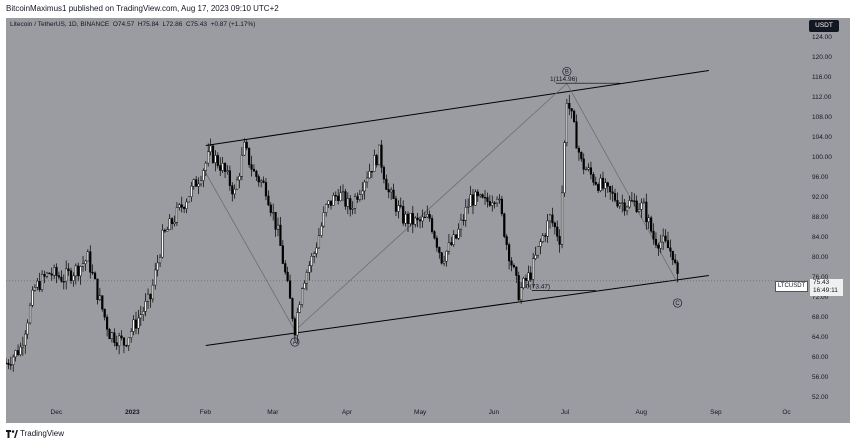 Image resolution: width=850 pixels, height=443 pixels. Describe the element at coordinates (428, 415) in the screenshot. I see `time-axis` at that location.